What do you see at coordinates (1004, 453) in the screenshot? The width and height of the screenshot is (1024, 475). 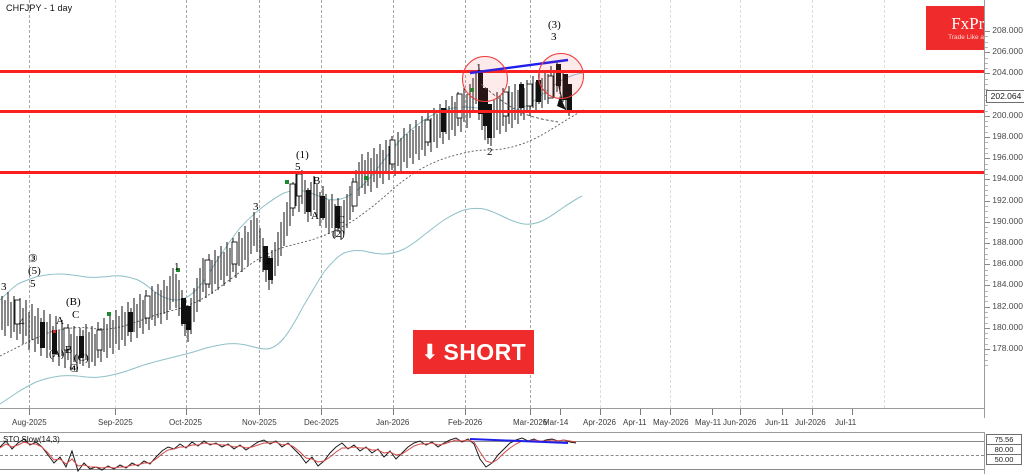 I see `indicator-axis: 75.56 80.00 50.00` at bounding box center [1004, 453].